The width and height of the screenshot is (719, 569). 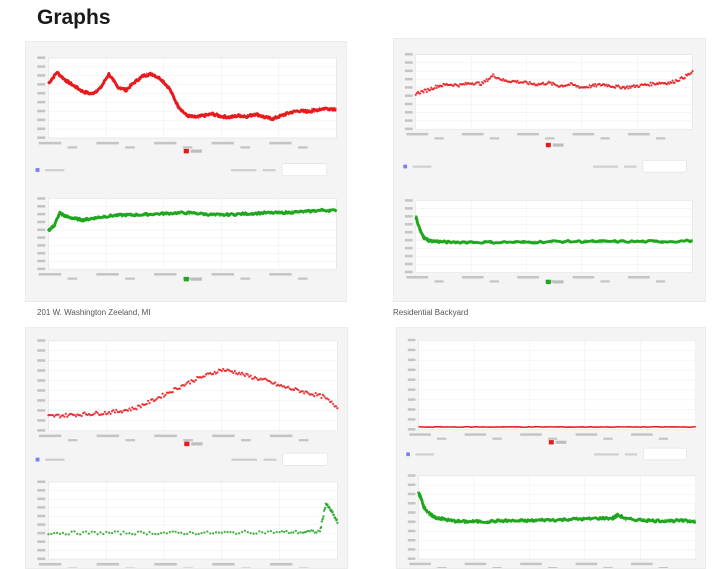 I want to click on panel-top-left-toolbar-input, so click(x=304, y=169).